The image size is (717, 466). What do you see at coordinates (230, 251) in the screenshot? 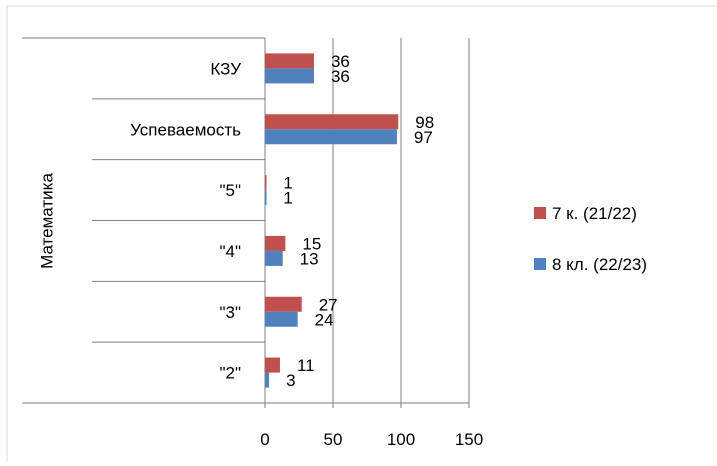
I see `category-label: "4"` at bounding box center [230, 251].